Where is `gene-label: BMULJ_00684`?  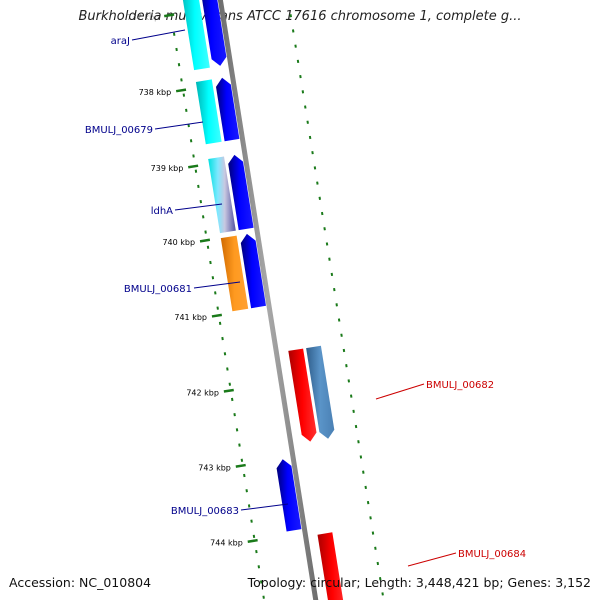
gene-label: BMULJ_00684 is located at coordinates (492, 554).